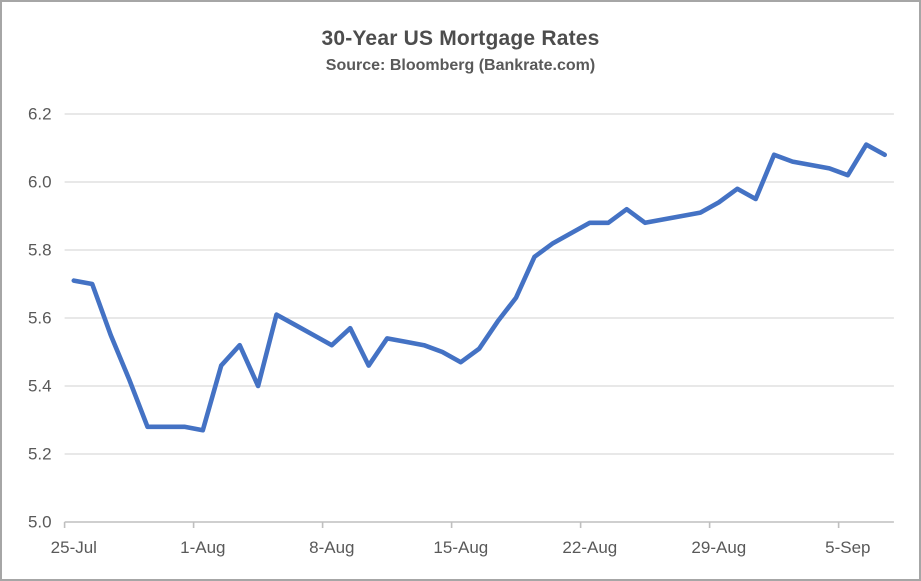  Describe the element at coordinates (202, 547) in the screenshot. I see `x-axis-tick-label: 1-Aug` at that location.